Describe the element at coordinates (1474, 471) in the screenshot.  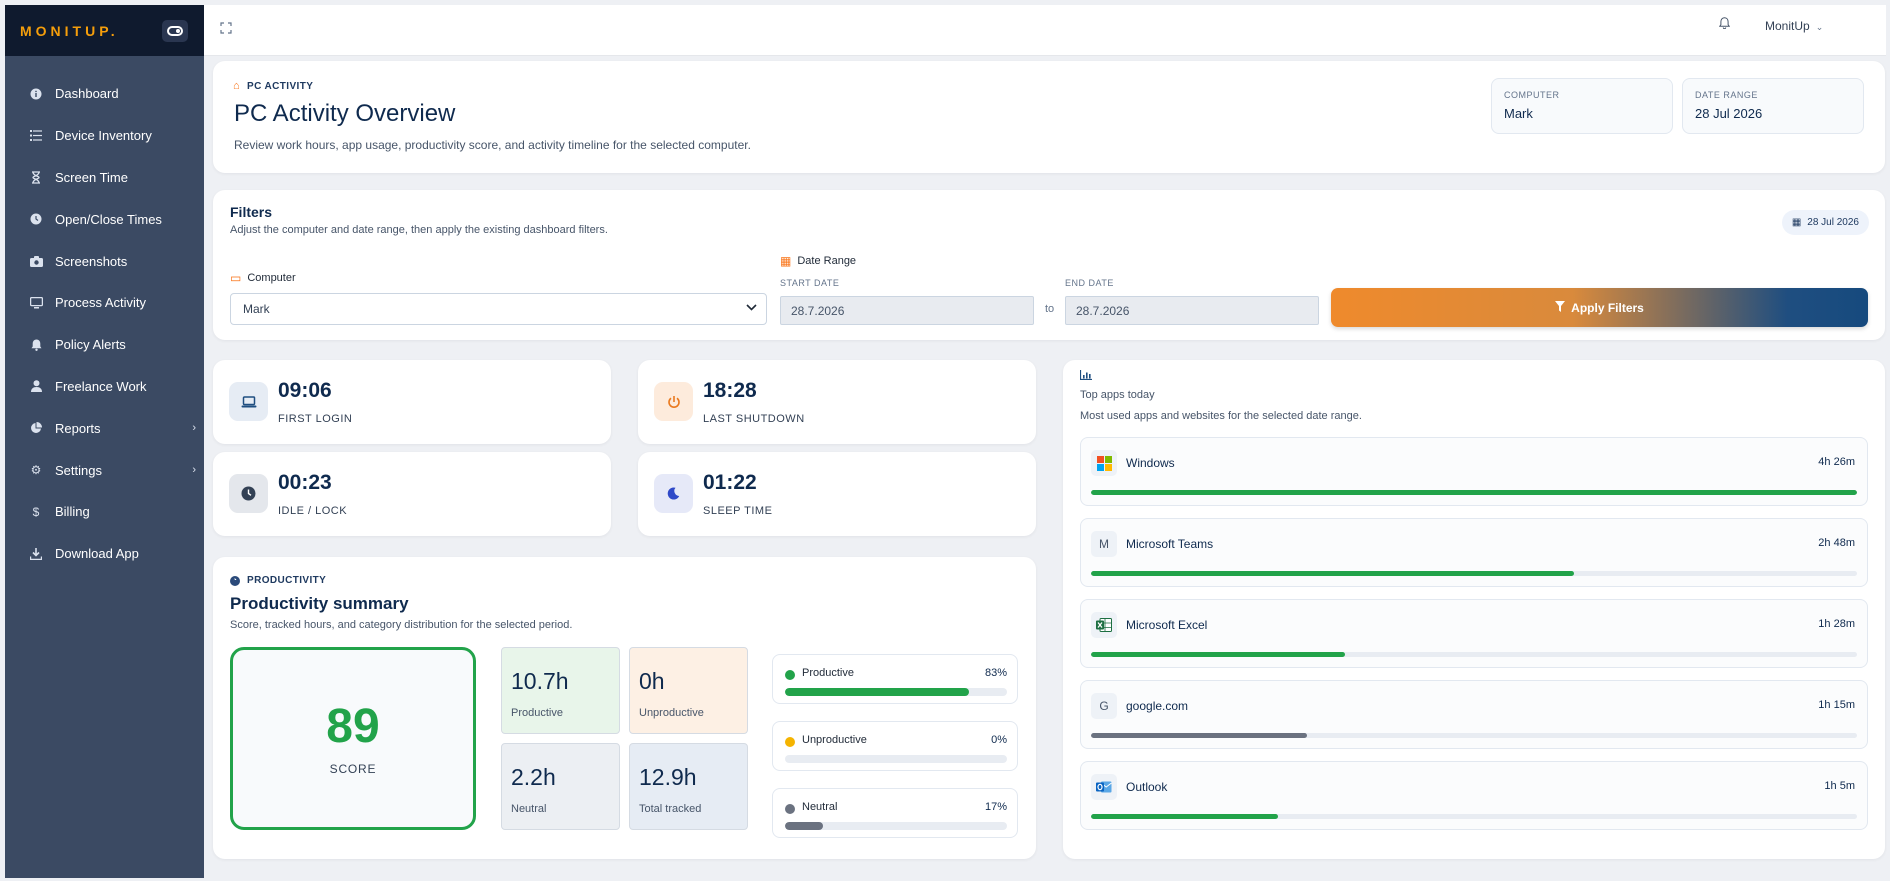
I see `app-row-windows: Windows 4h 26m` at that location.